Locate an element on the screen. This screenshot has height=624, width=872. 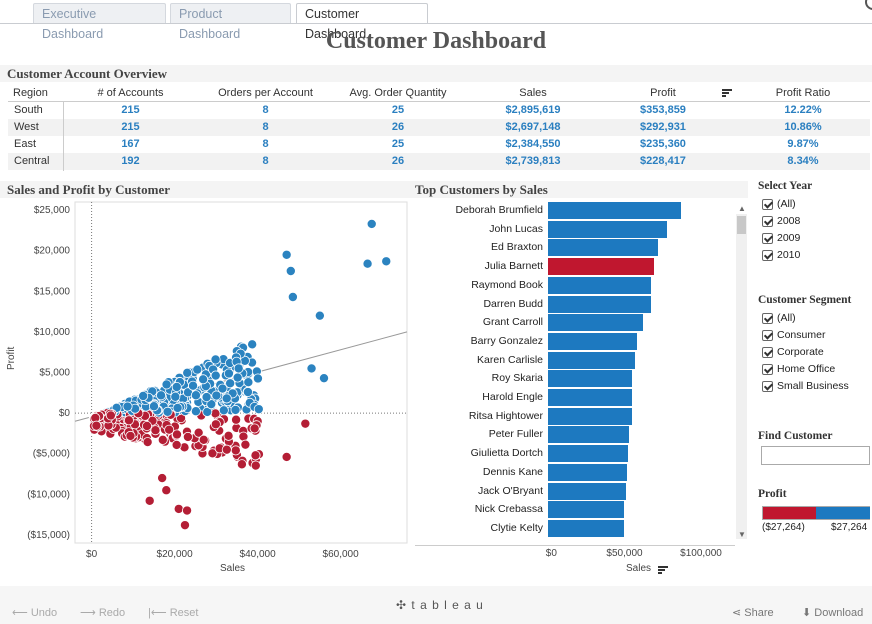
scroll-down-icon: ▼ is located at coordinates (742, 534).